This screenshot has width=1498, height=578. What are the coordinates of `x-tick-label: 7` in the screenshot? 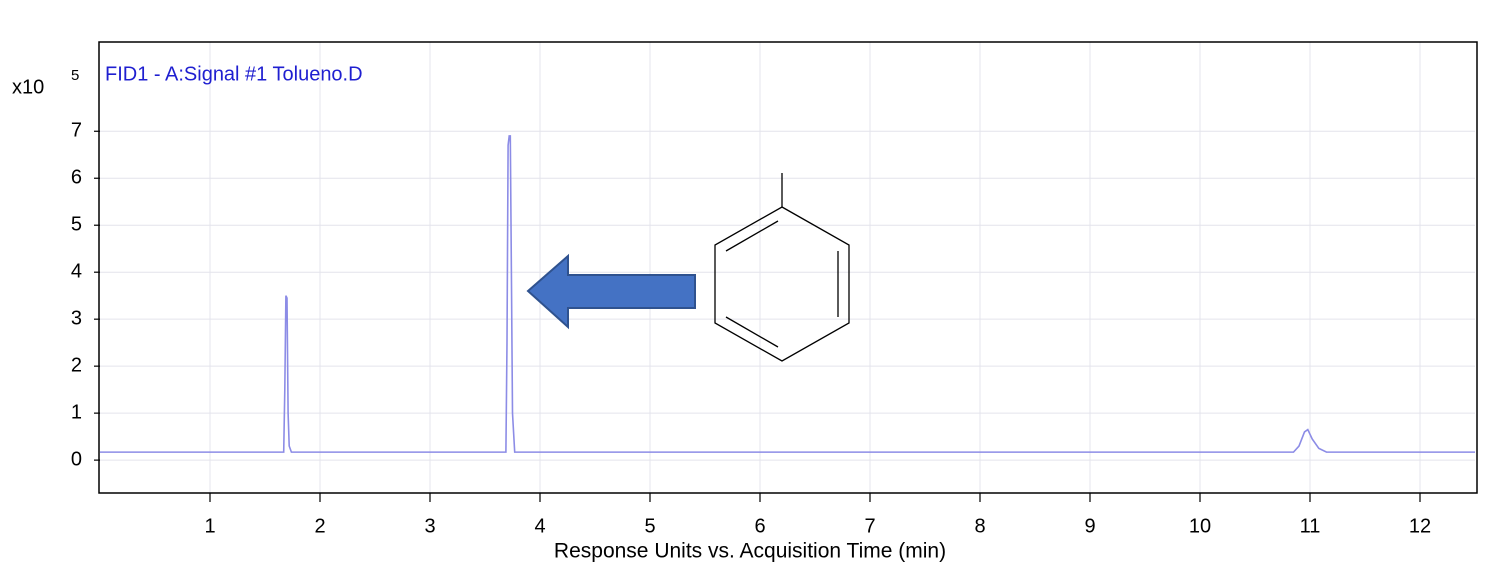 It's located at (869, 526).